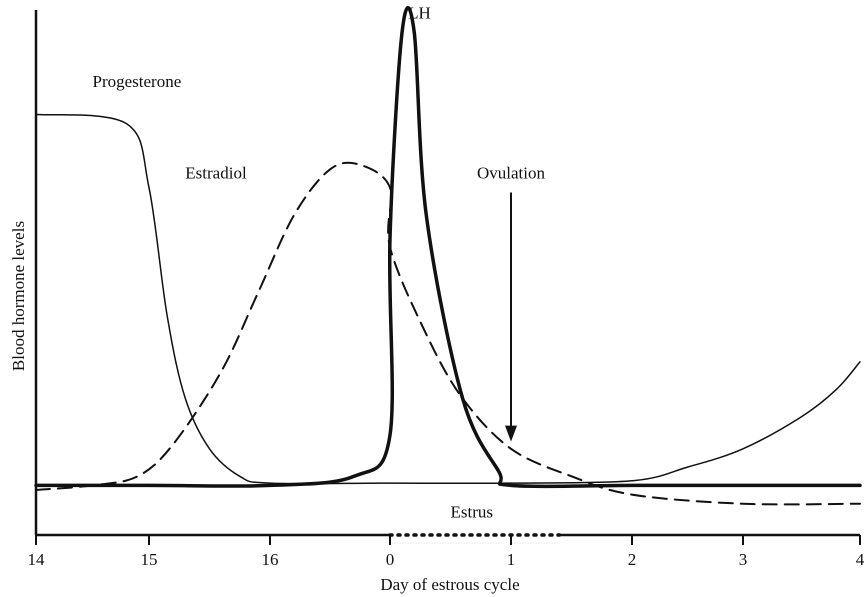 This screenshot has height=597, width=864. I want to click on annotation-estrus: Estrus, so click(472, 511).